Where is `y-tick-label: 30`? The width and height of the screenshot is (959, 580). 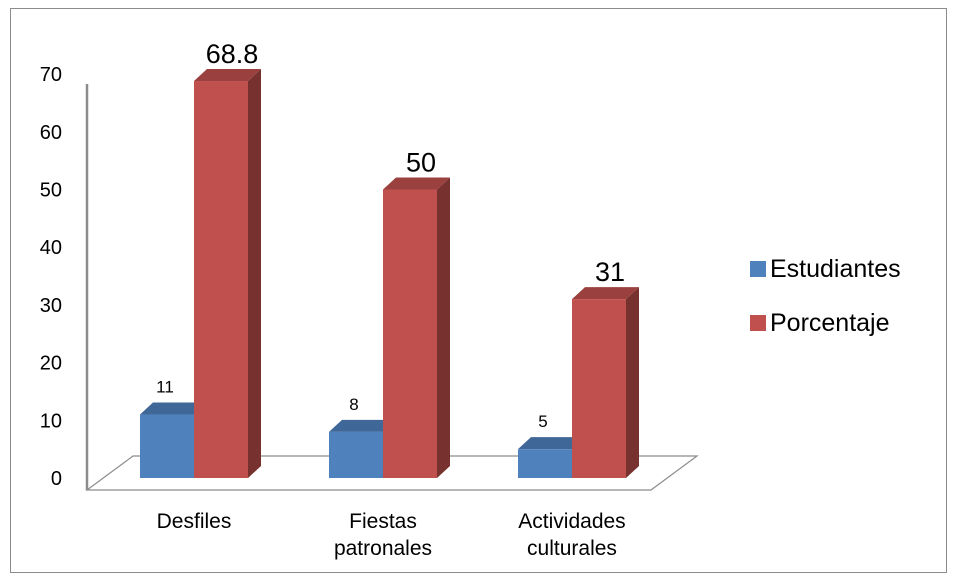
y-tick-label: 30 is located at coordinates (51, 306).